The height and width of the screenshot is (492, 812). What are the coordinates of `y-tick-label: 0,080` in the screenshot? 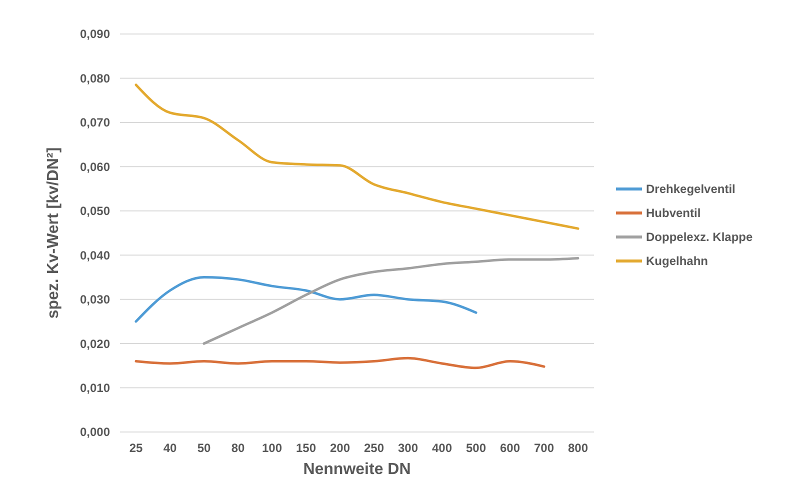 It's located at (95, 78).